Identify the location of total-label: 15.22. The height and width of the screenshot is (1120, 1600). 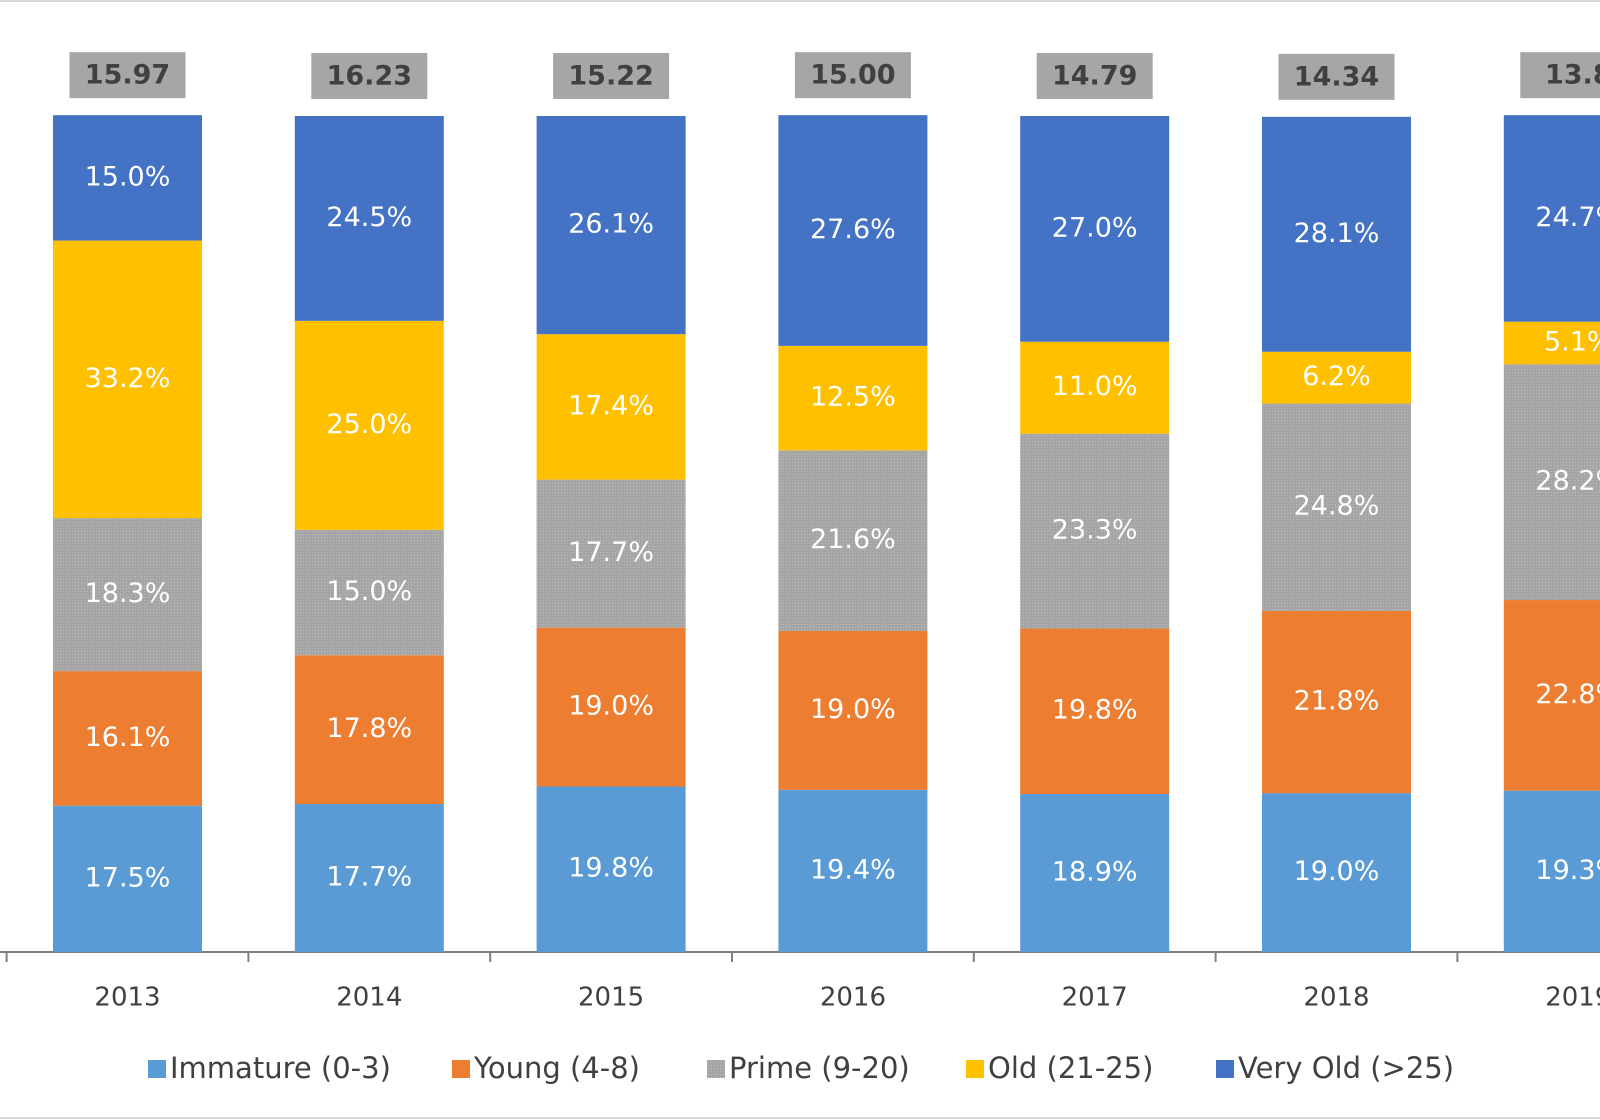
(610, 76).